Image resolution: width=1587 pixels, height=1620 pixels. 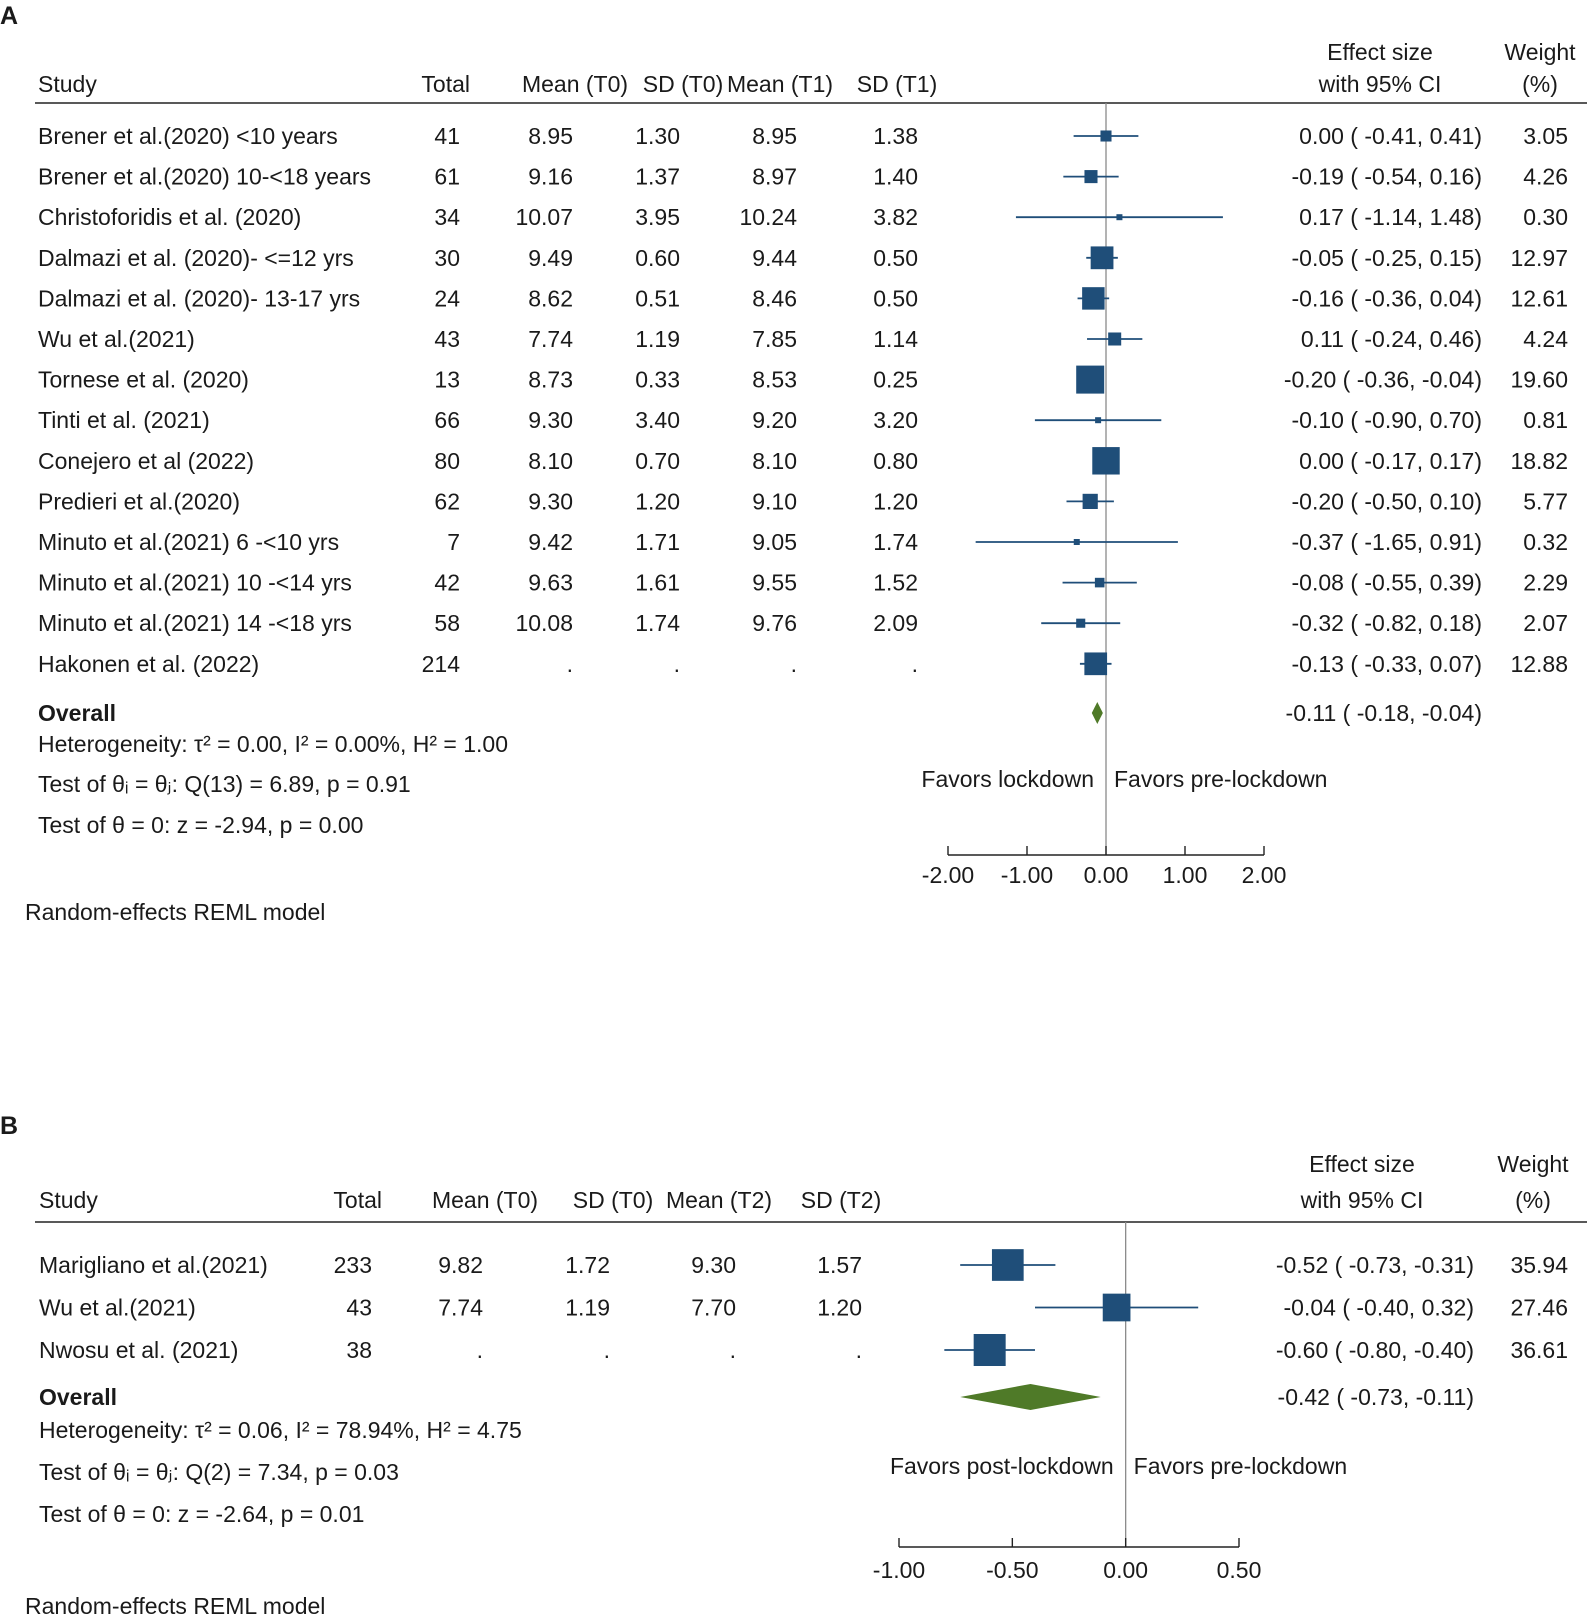 I want to click on study-weight: 35.94, so click(x=1539, y=1265).